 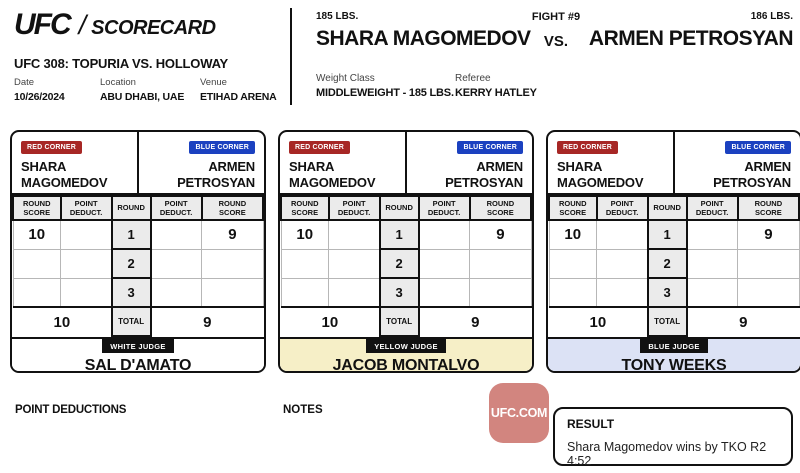 What do you see at coordinates (36, 234) in the screenshot?
I see `red-round-score: 10` at bounding box center [36, 234].